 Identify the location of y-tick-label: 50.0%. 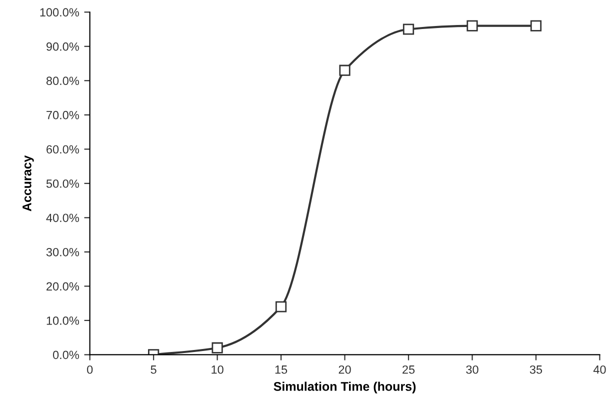
(62, 183).